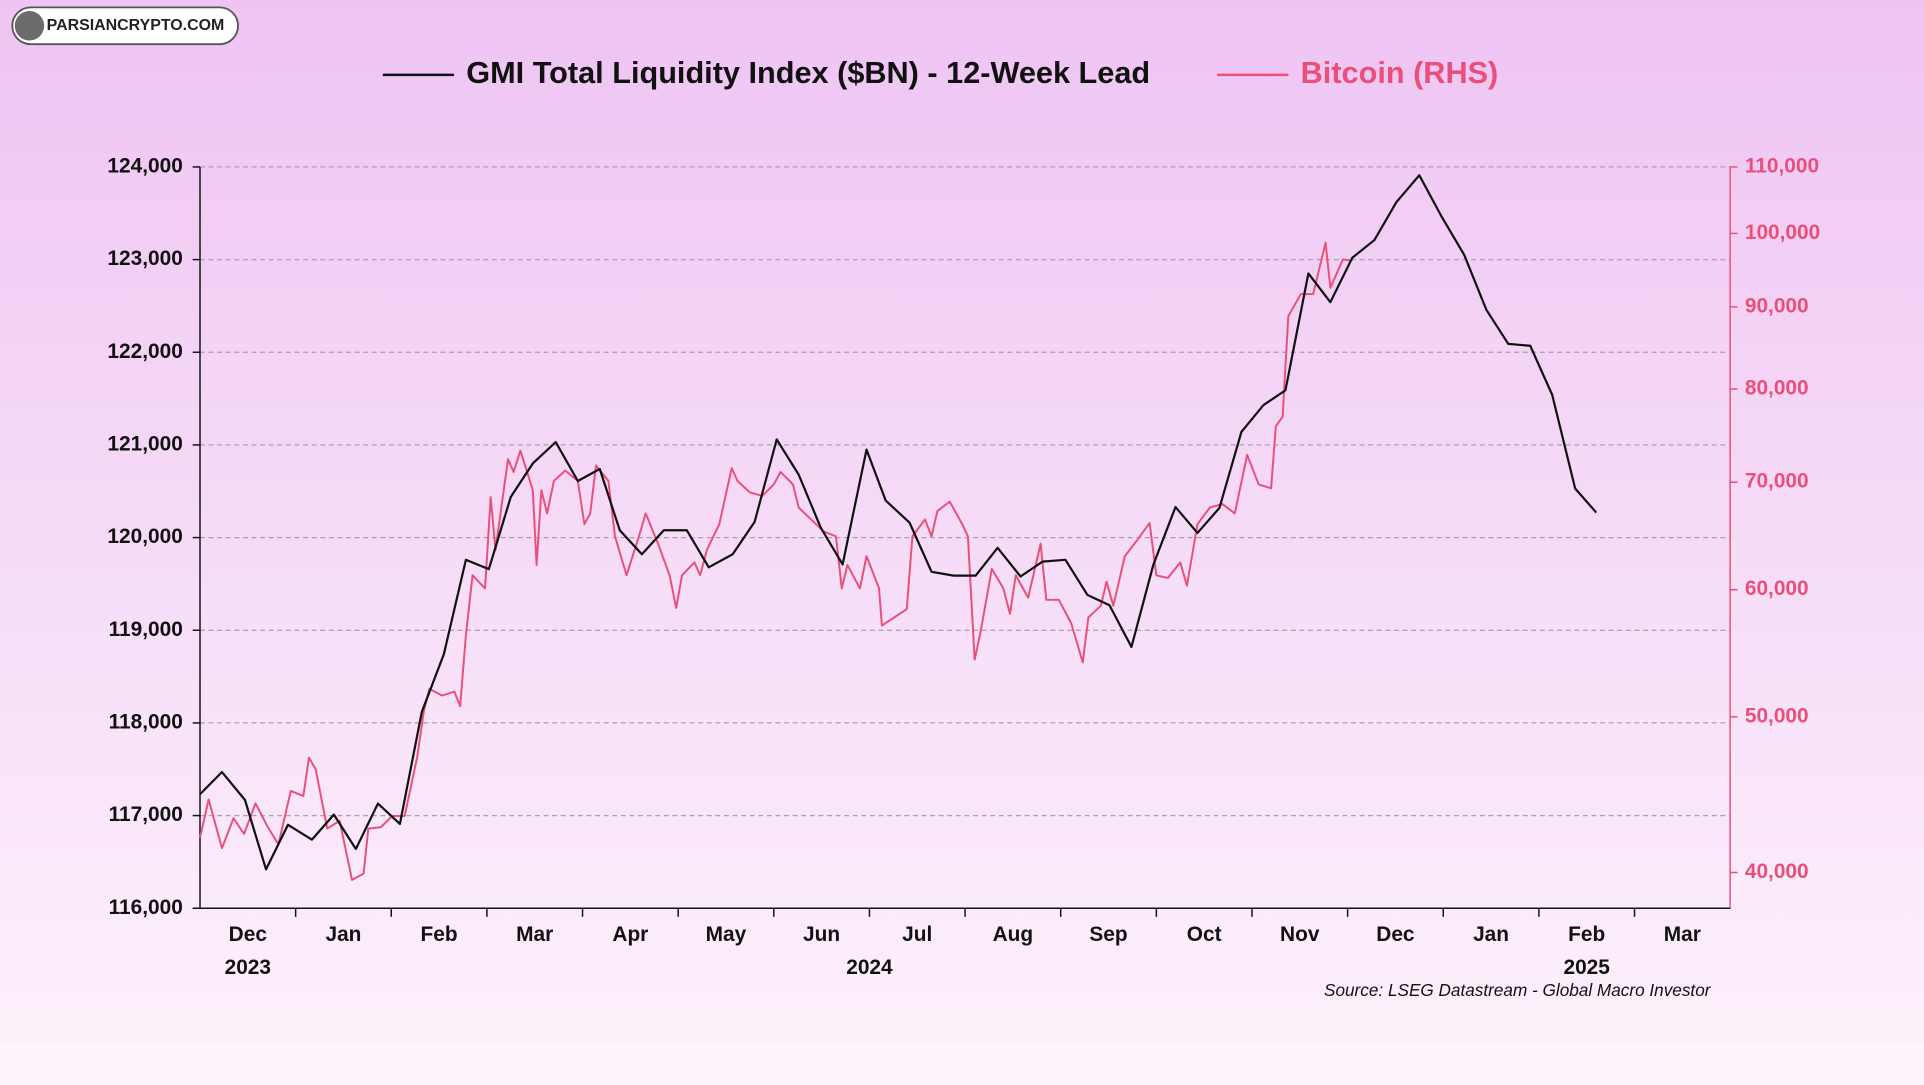 The height and width of the screenshot is (1085, 1924). I want to click on year-label: 2025, so click(1586, 967).